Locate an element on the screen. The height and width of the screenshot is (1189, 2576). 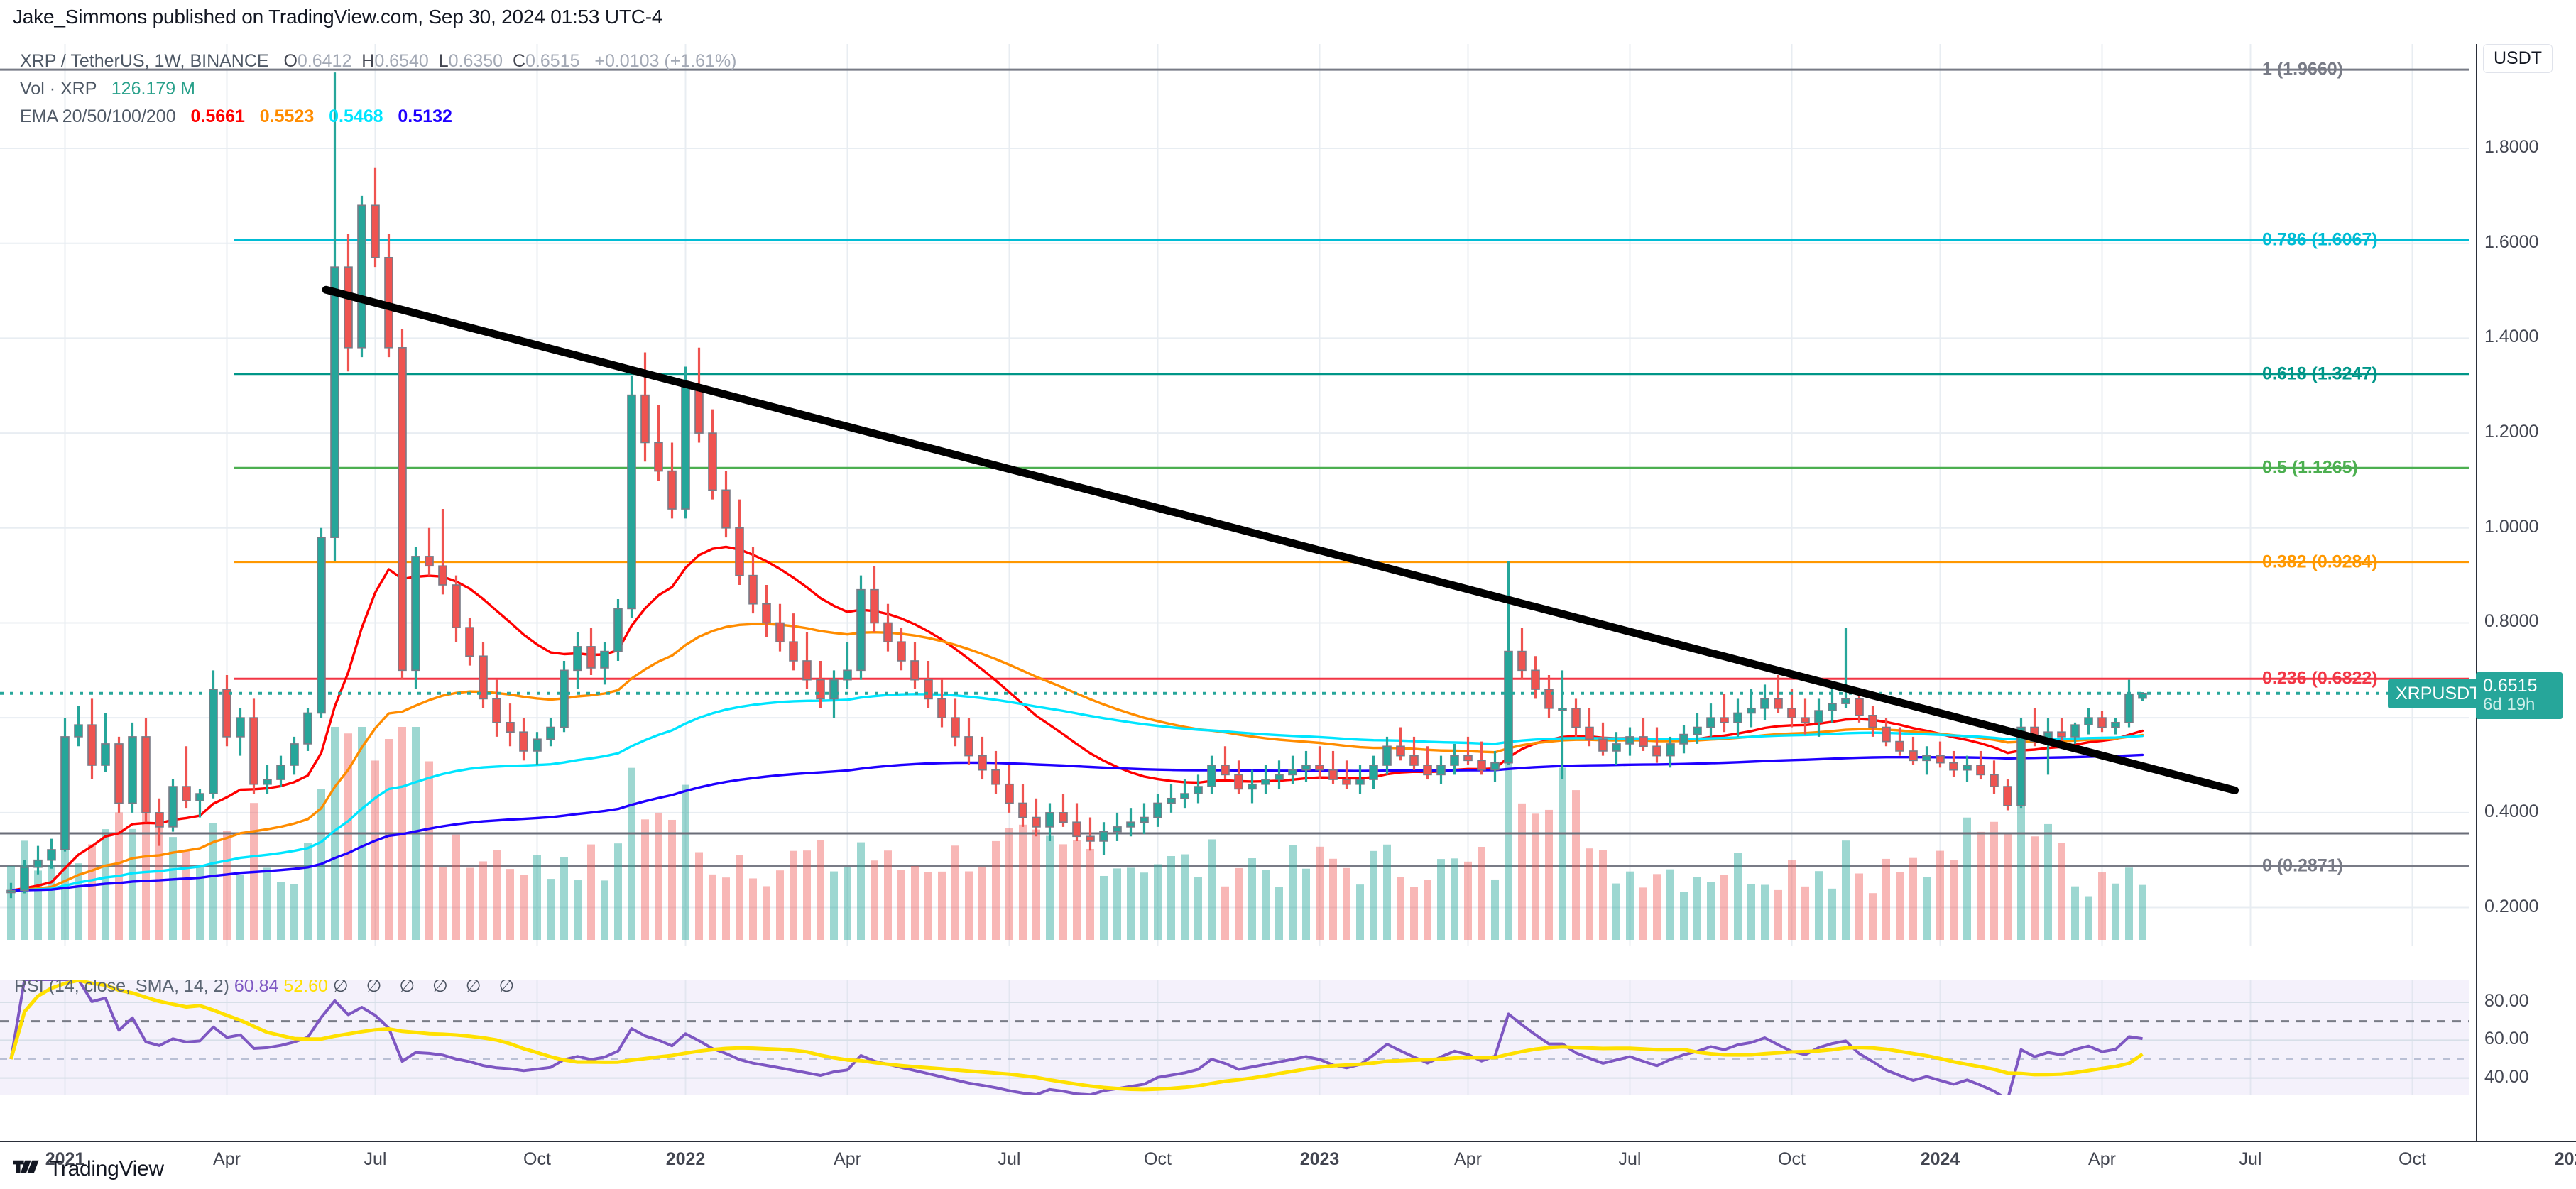
symbol-price-tag: XRPUSDT is located at coordinates (2438, 693).